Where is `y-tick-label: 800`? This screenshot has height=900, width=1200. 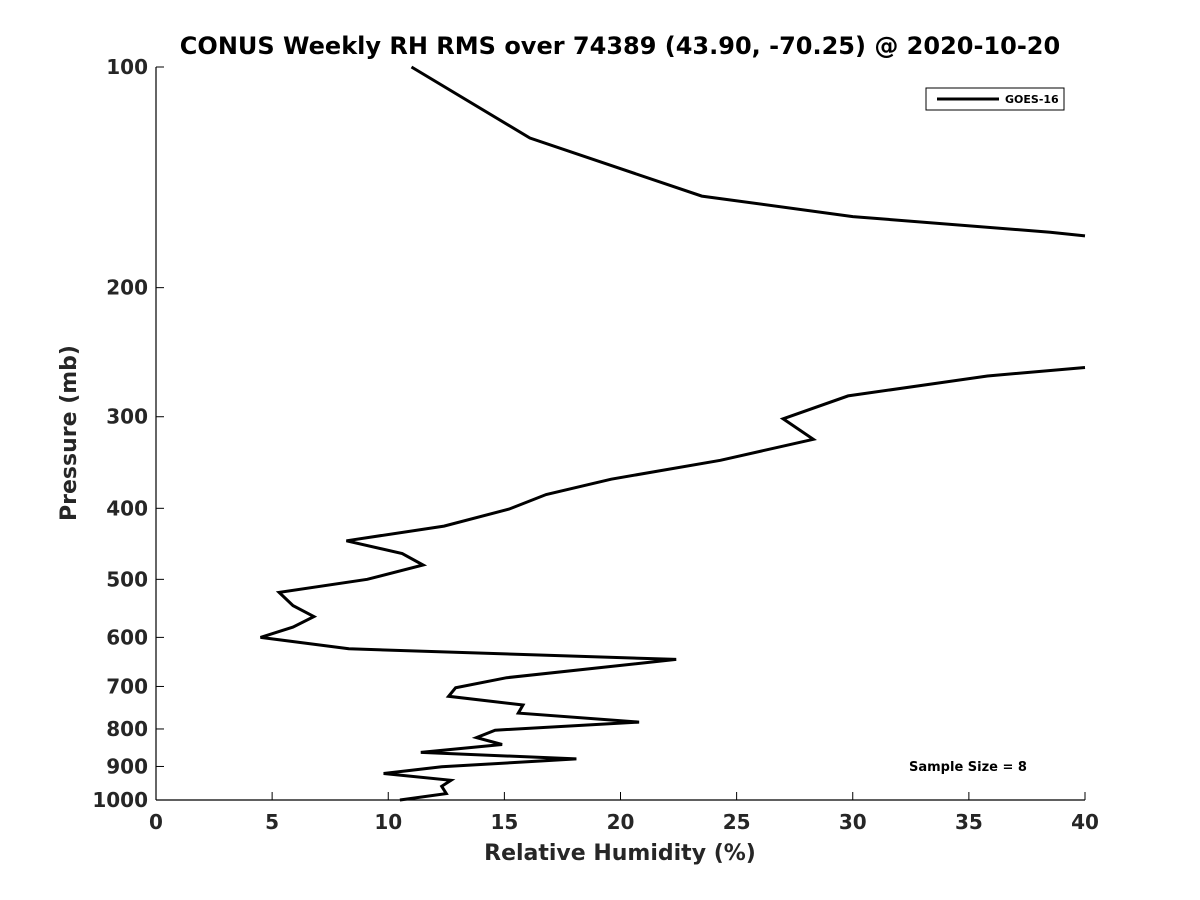 y-tick-label: 800 is located at coordinates (127, 729).